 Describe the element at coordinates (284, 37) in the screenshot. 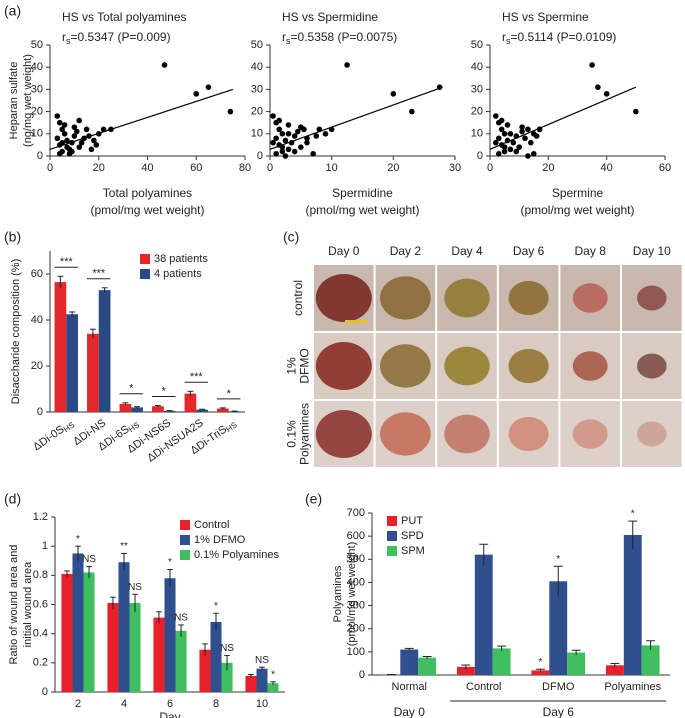

I see `stat-symbol: r` at that location.